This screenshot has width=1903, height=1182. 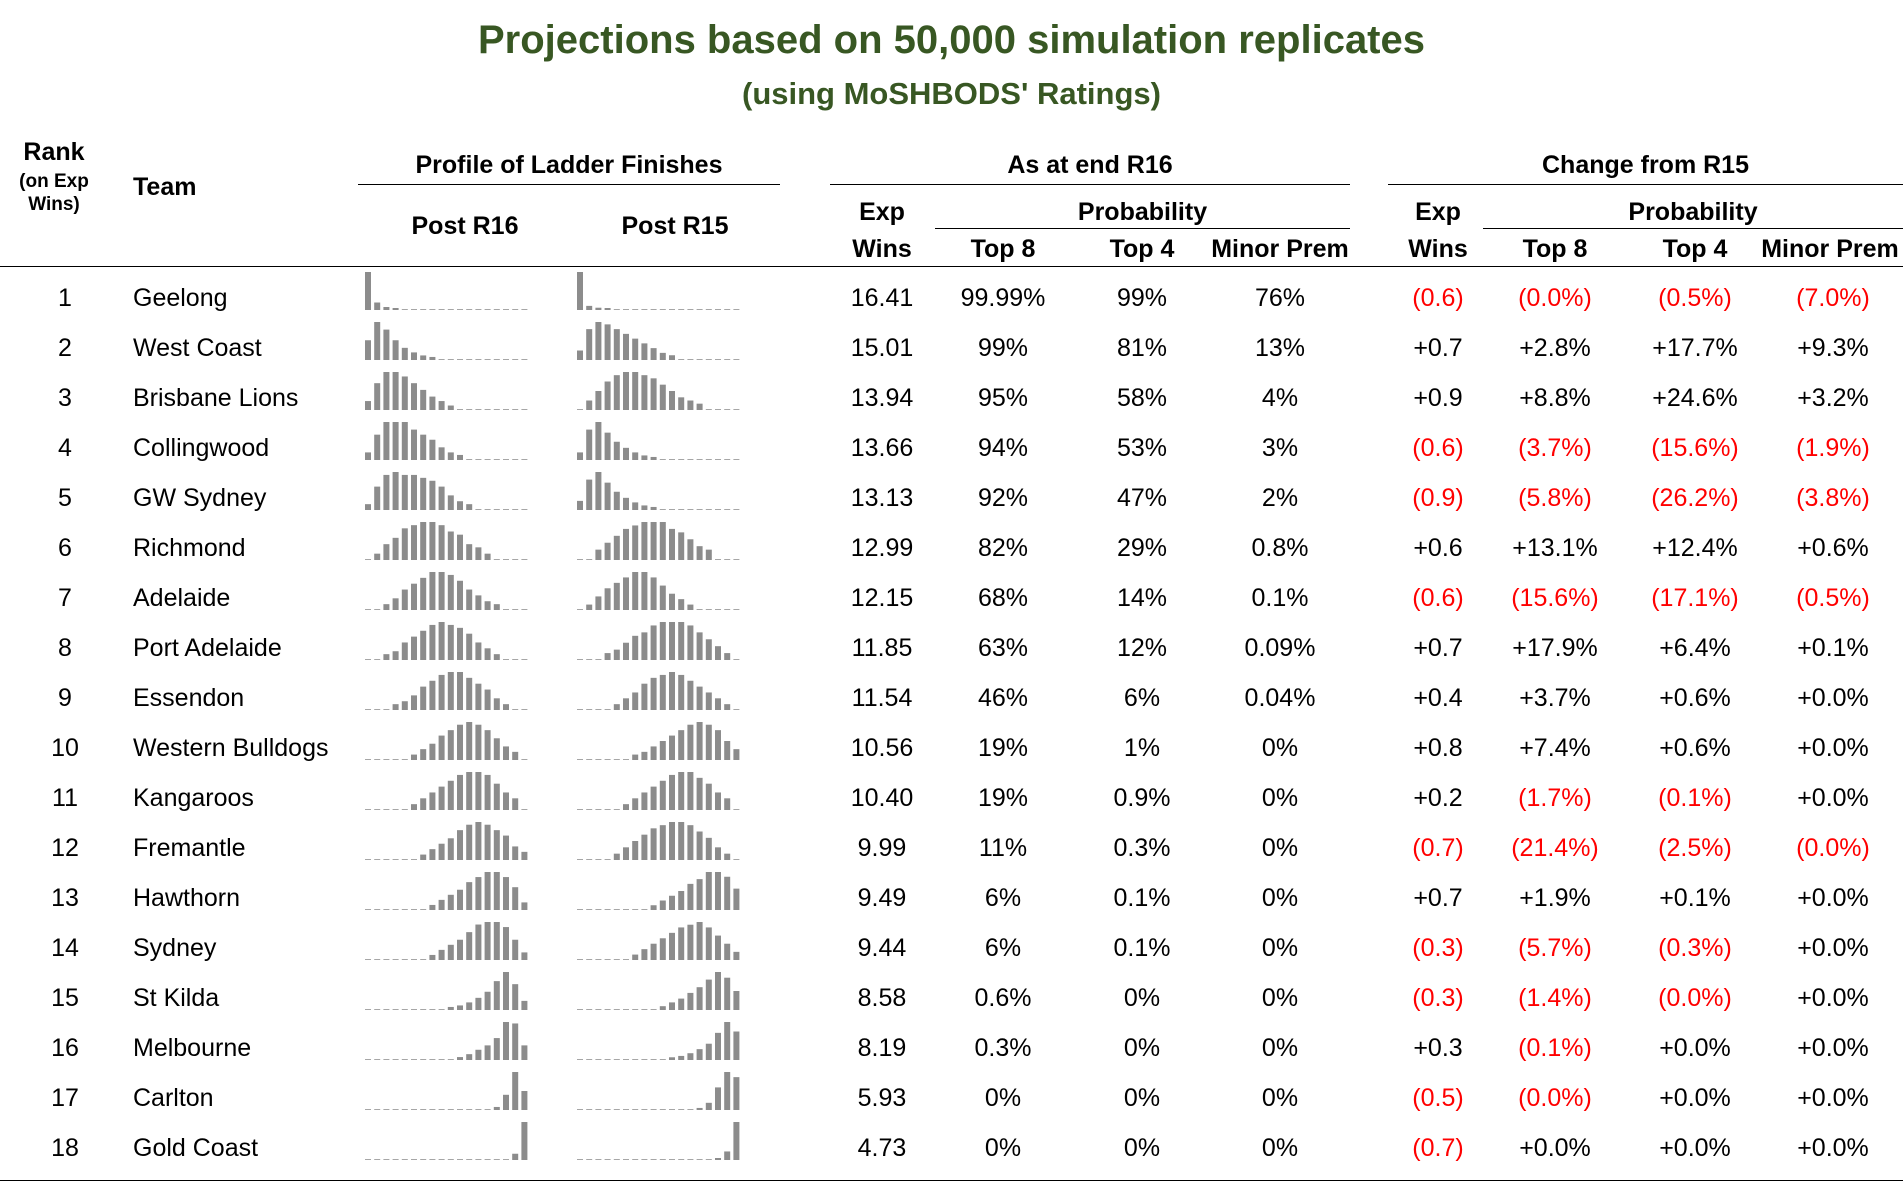 I want to click on chg-exp-wins-cell: (0.3), so click(x=1438, y=998).